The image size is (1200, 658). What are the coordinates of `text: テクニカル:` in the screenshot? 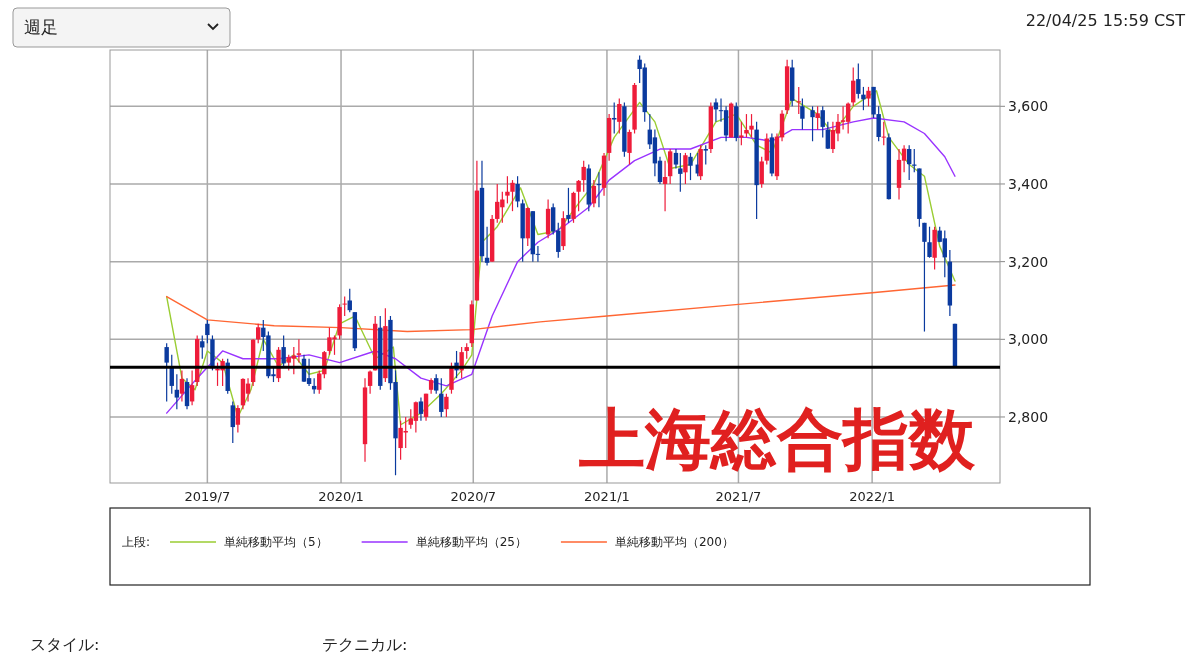 It's located at (365, 644).